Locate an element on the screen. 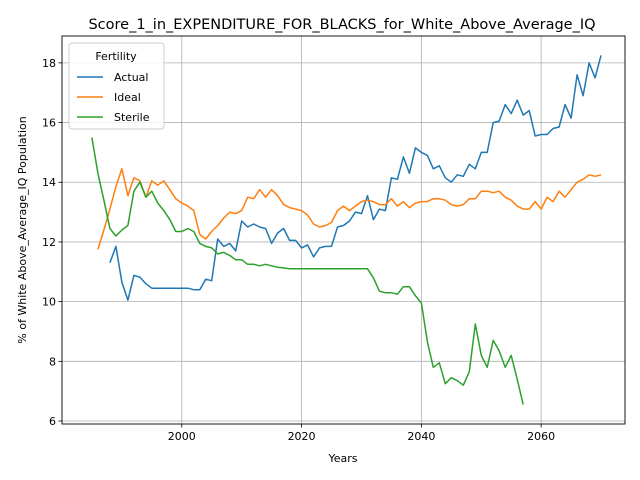 This screenshot has height=480, width=640. legend-label: Sterile is located at coordinates (132, 117).